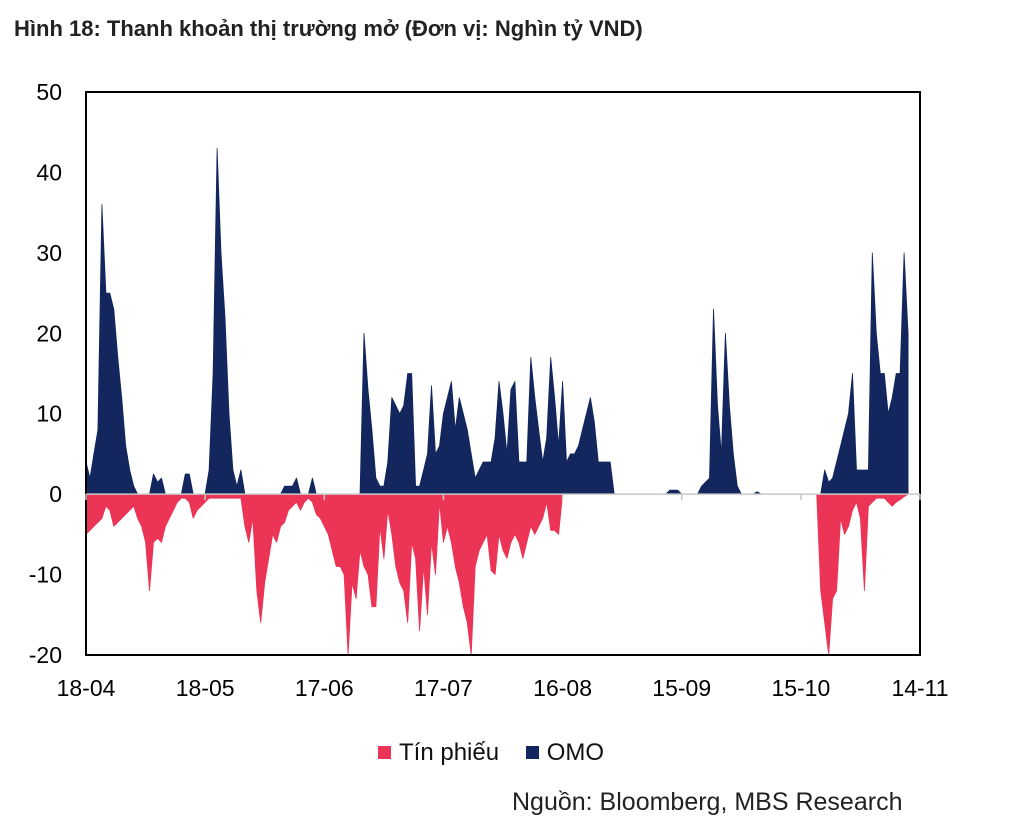 The image size is (1024, 833). Describe the element at coordinates (45, 373) in the screenshot. I see `y-tick-labels: 50 40 30 20 10 0 -10 -20` at that location.